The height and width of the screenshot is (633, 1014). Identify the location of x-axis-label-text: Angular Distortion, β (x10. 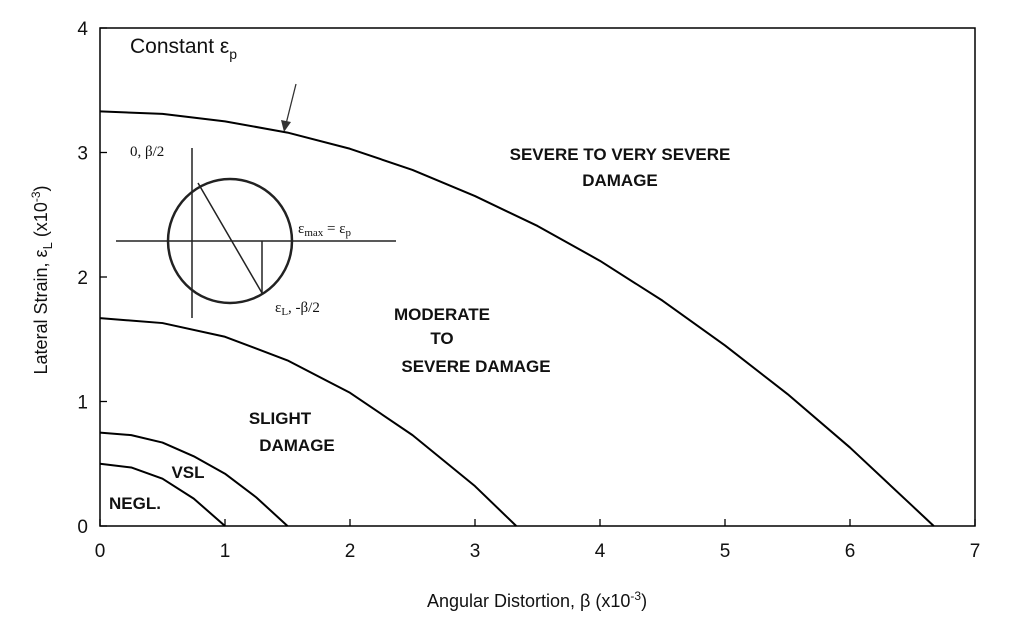
(528, 601).